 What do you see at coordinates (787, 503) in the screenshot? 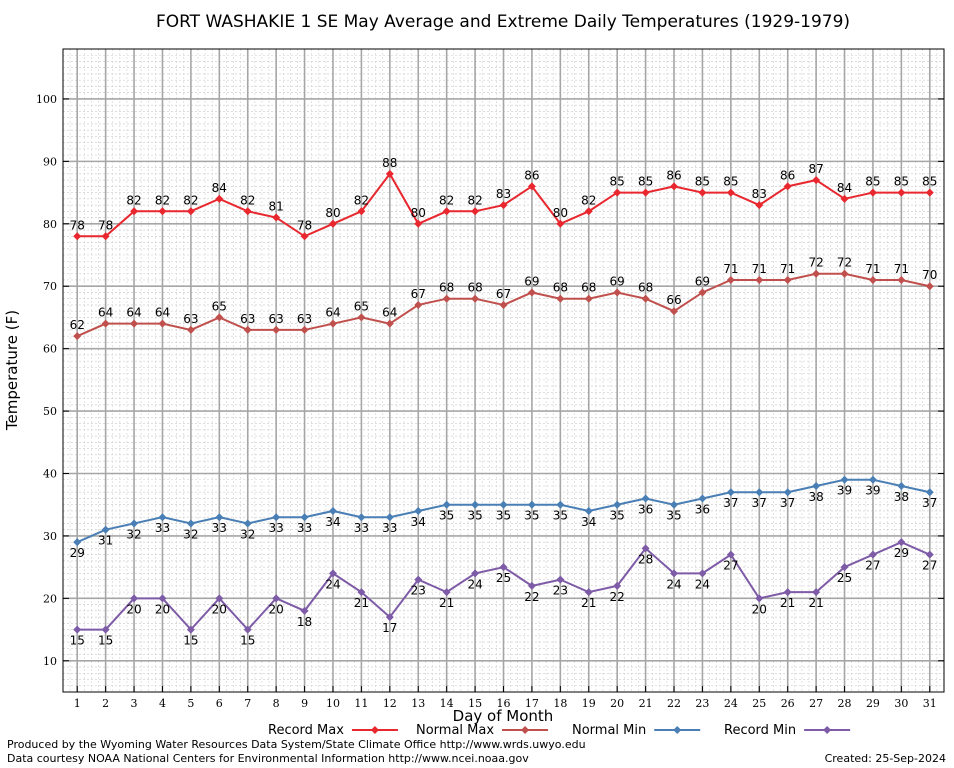
I see `data-label: 37` at bounding box center [787, 503].